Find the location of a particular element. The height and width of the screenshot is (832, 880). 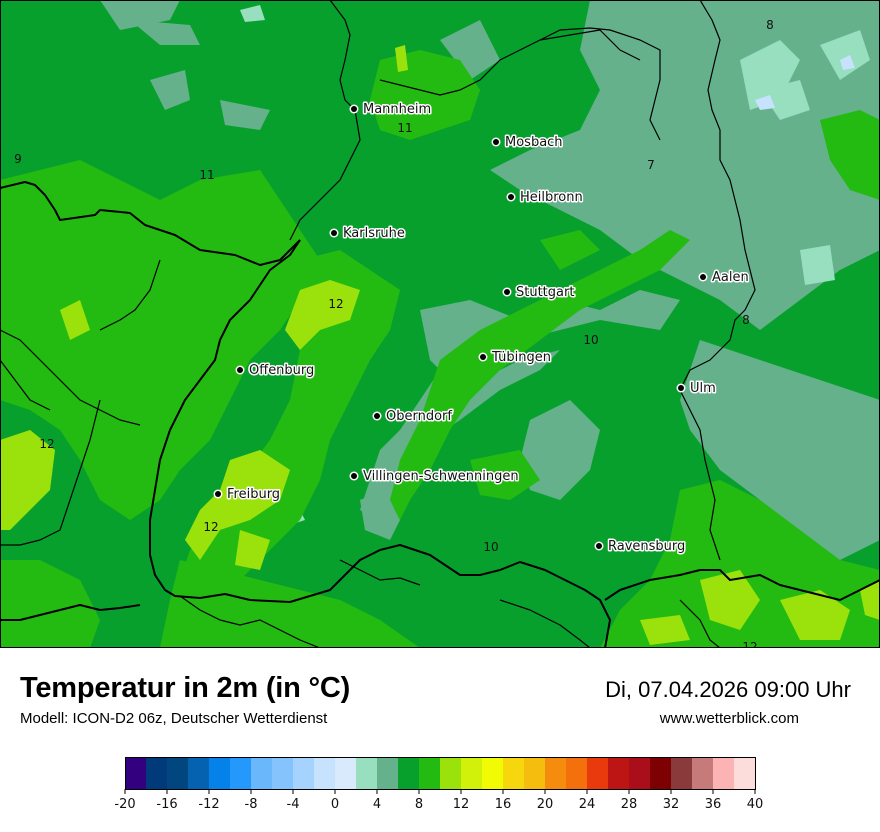

city-marker: Villingen-Schwenningen is located at coordinates (434, 477).